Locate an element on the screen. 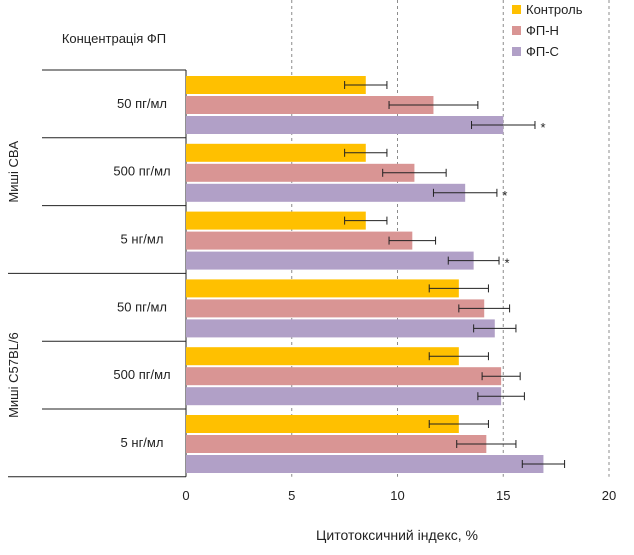 Image resolution: width=634 pixels, height=555 pixels. group-label: Миші C57BL/6 is located at coordinates (13, 375).